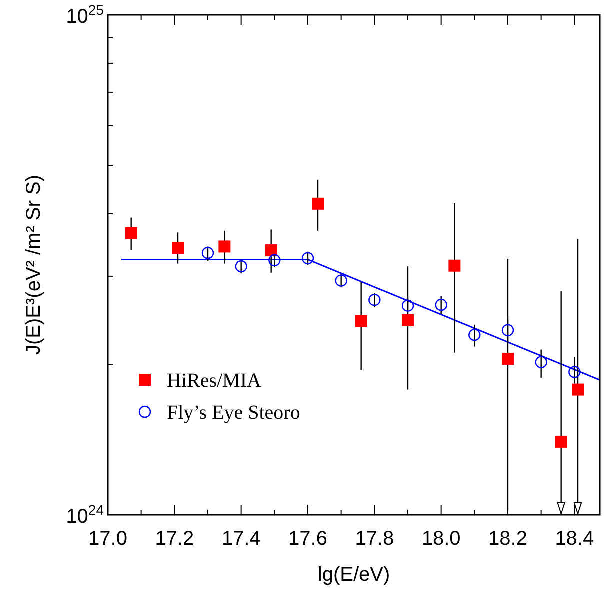 The height and width of the screenshot is (591, 605). I want to click on x-tick-label: 18.4, so click(574, 539).